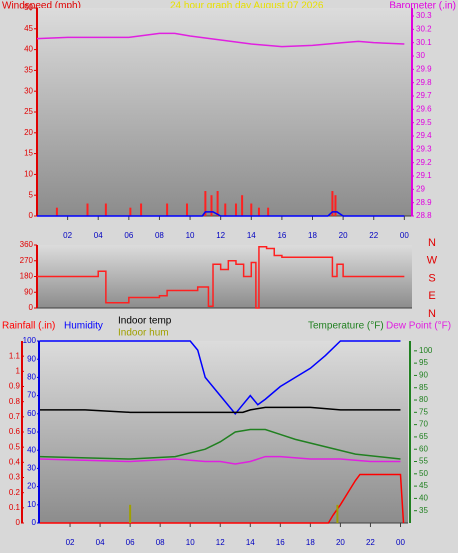 Image resolution: width=458 pixels, height=553 pixels. What do you see at coordinates (83, 326) in the screenshot?
I see `legend-label: Humidity` at bounding box center [83, 326].